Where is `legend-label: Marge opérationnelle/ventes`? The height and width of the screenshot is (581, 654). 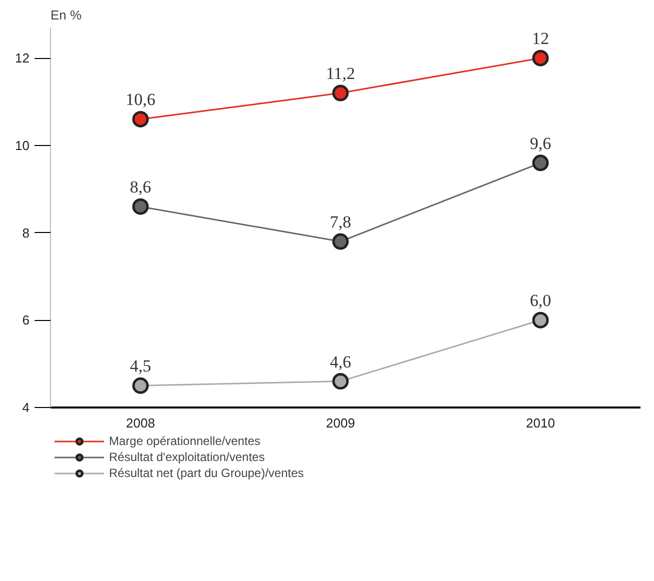
legend-label: Marge opérationnelle/ventes is located at coordinates (184, 441).